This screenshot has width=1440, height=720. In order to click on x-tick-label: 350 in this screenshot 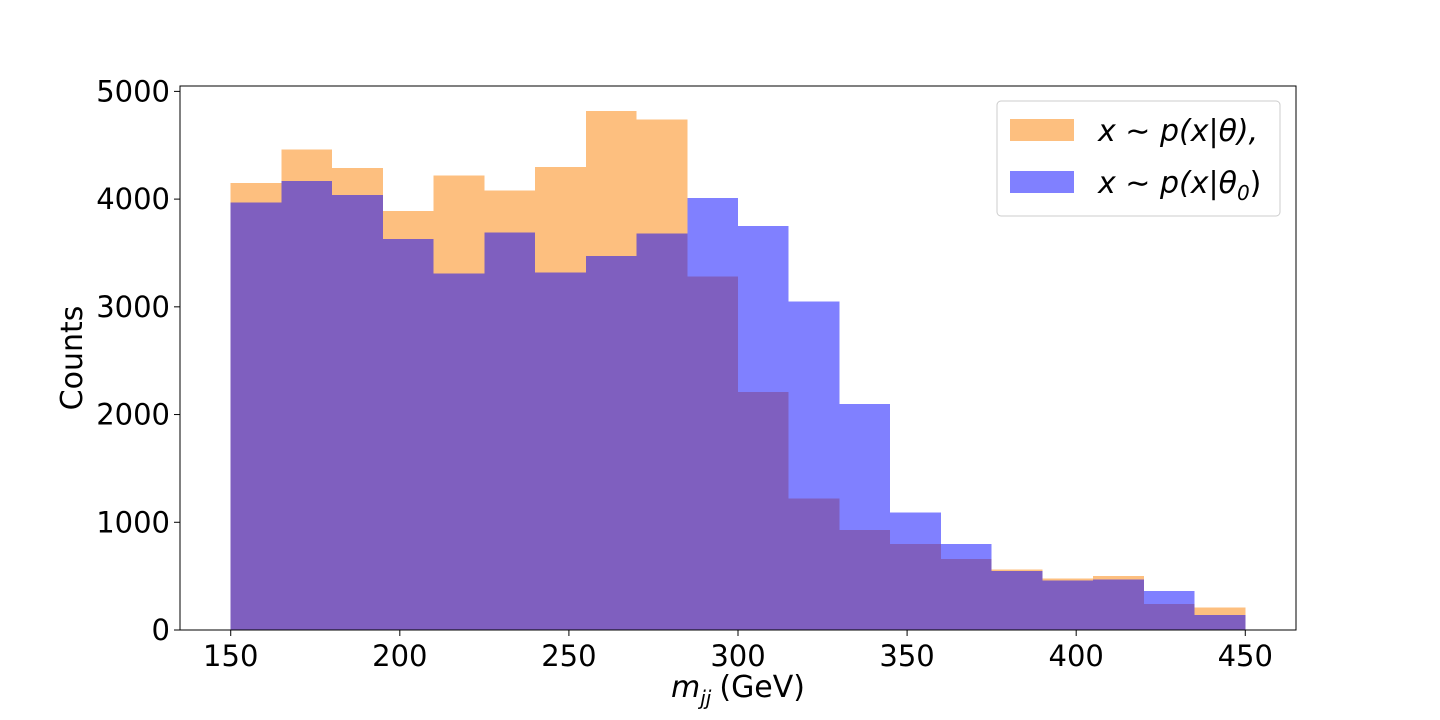, I will do `click(906, 656)`.